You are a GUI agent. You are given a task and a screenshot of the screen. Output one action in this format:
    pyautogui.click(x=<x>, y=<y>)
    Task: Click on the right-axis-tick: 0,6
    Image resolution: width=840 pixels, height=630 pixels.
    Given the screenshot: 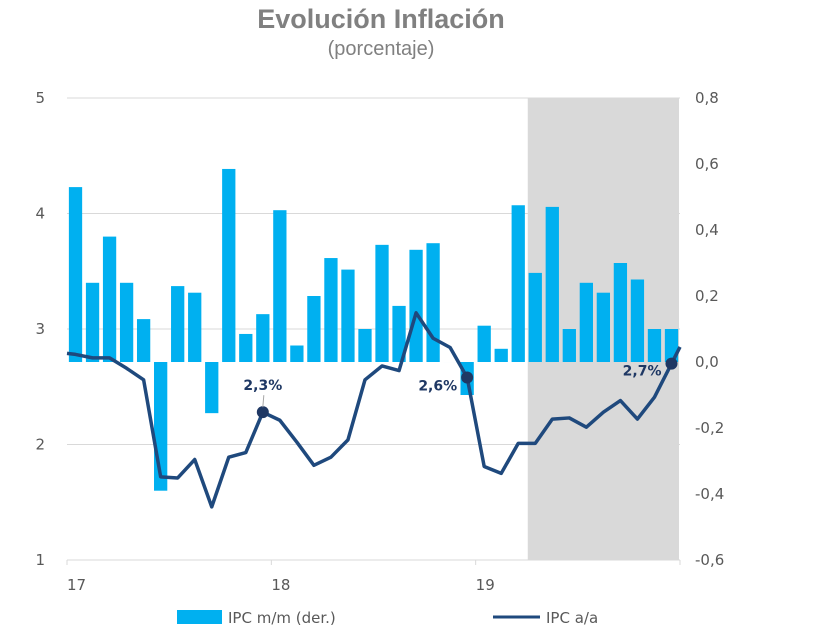 What is the action you would take?
    pyautogui.click(x=707, y=164)
    